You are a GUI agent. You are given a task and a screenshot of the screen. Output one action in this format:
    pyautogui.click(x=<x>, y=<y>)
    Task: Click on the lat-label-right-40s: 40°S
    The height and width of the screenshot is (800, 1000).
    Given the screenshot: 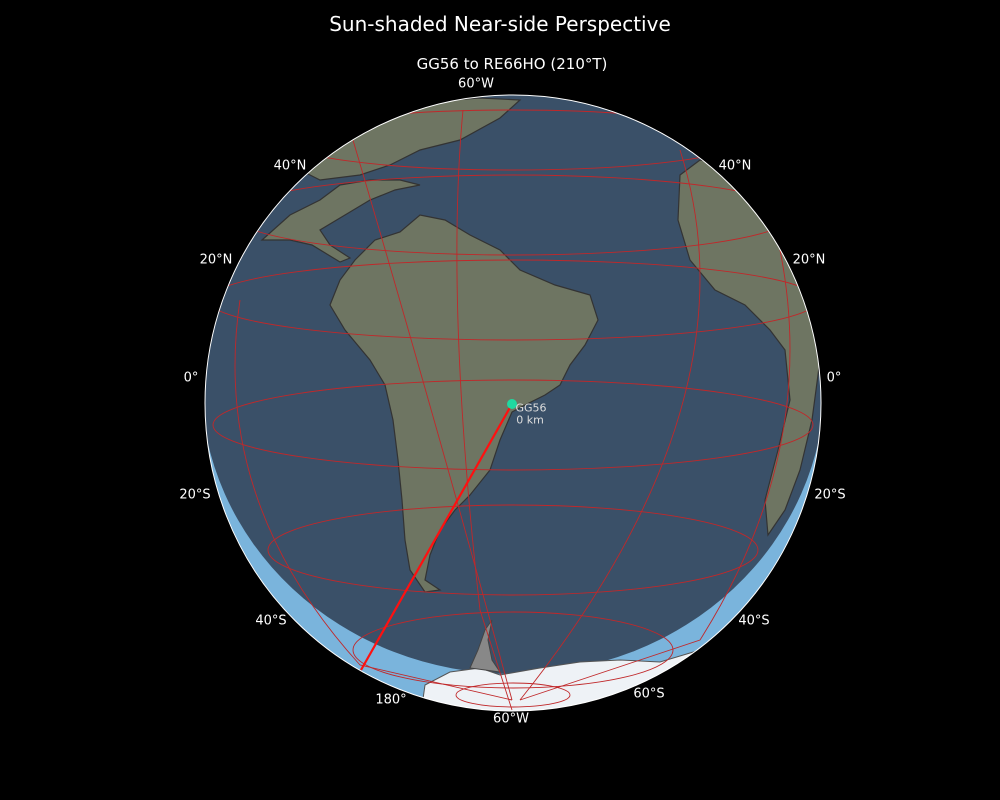 What is the action you would take?
    pyautogui.click(x=754, y=621)
    